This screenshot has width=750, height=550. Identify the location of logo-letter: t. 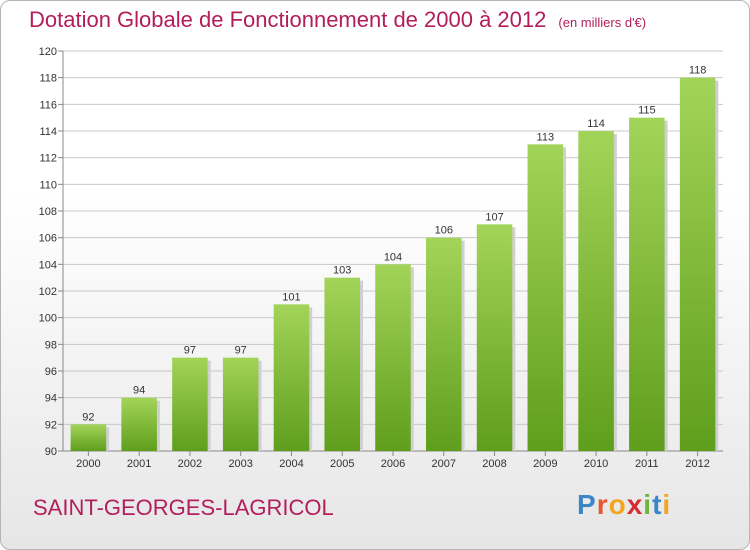
(657, 504).